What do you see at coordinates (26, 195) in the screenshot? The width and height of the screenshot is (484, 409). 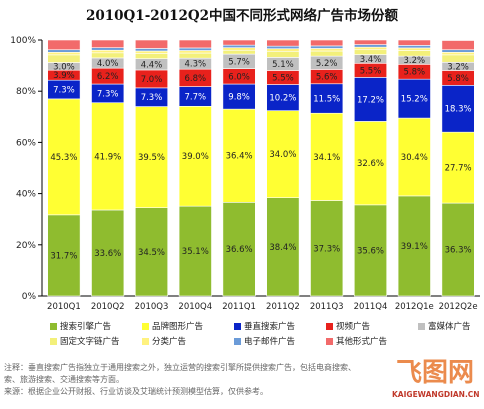 I see `y-tick-label: 40%` at bounding box center [26, 195].